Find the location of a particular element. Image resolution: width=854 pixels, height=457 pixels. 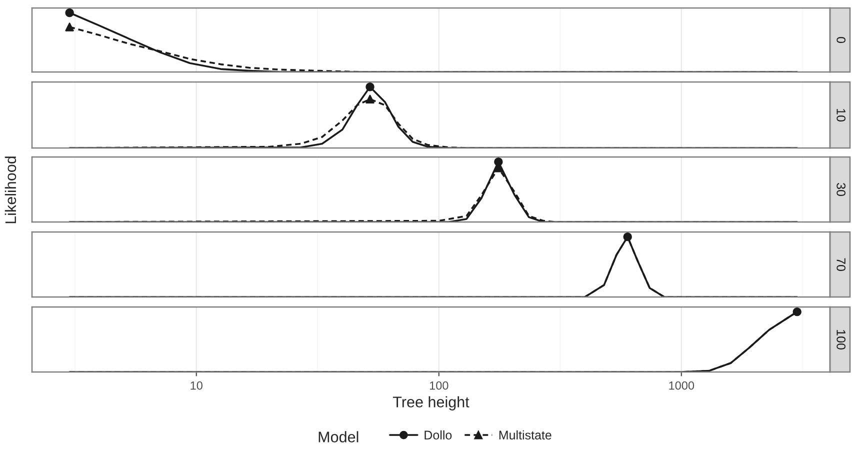

y2-axis-title: 100 is located at coordinates (841, 340).